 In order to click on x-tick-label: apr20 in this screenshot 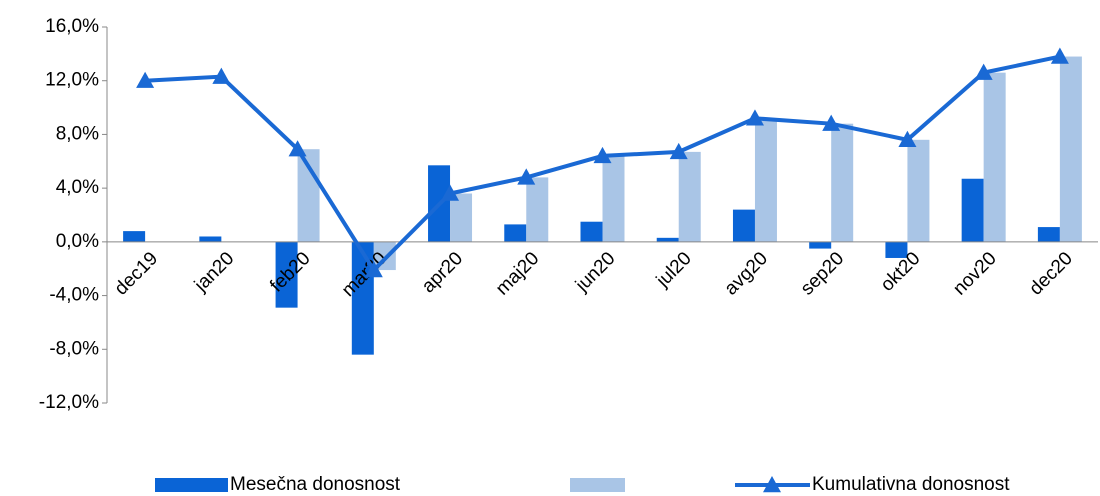, I will do `click(442, 272)`.